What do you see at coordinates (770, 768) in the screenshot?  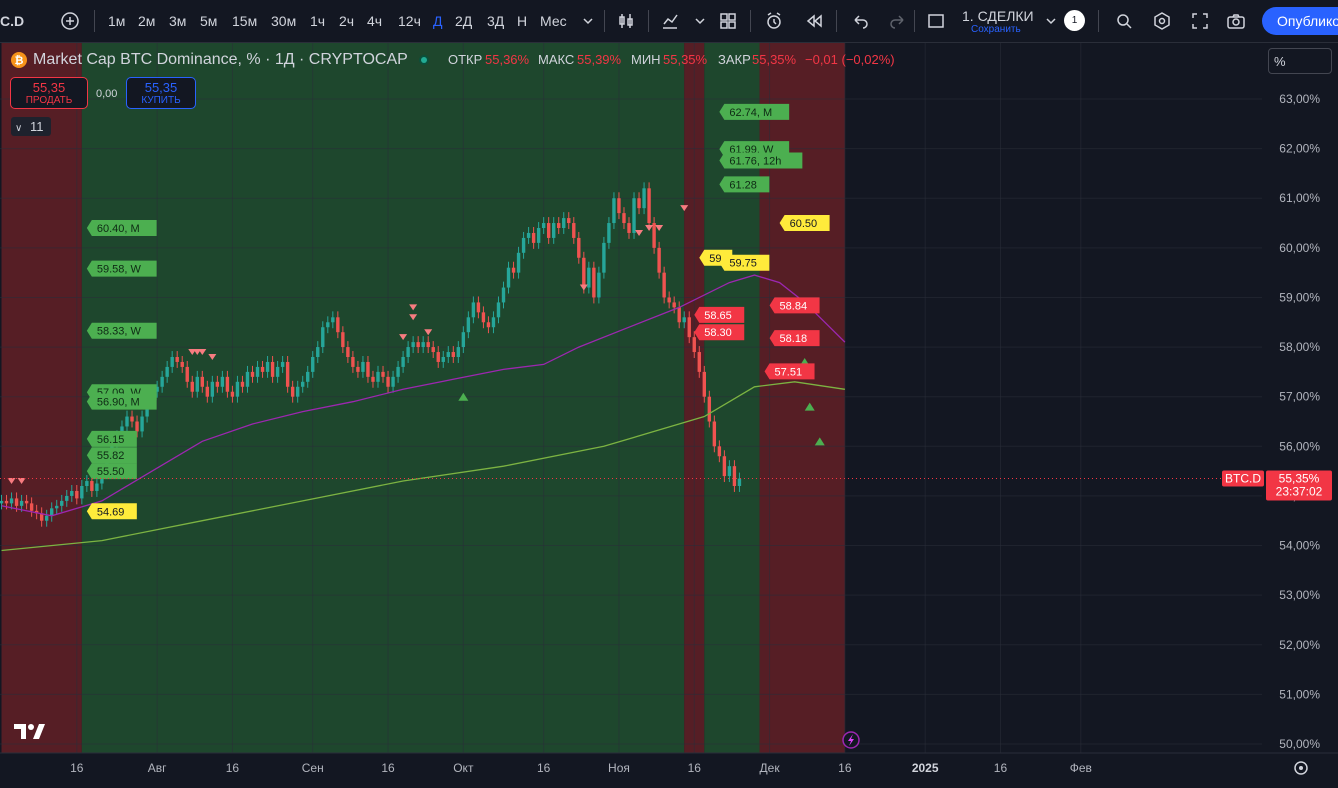 I see `x-tick-label: Дек` at bounding box center [770, 768].